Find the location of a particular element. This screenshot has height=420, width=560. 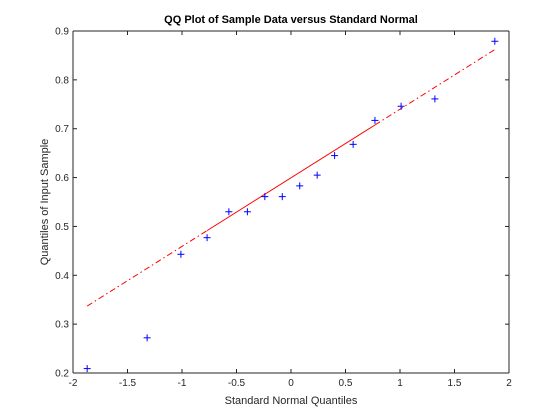

reference-line-upper-ext is located at coordinates (435, 87).